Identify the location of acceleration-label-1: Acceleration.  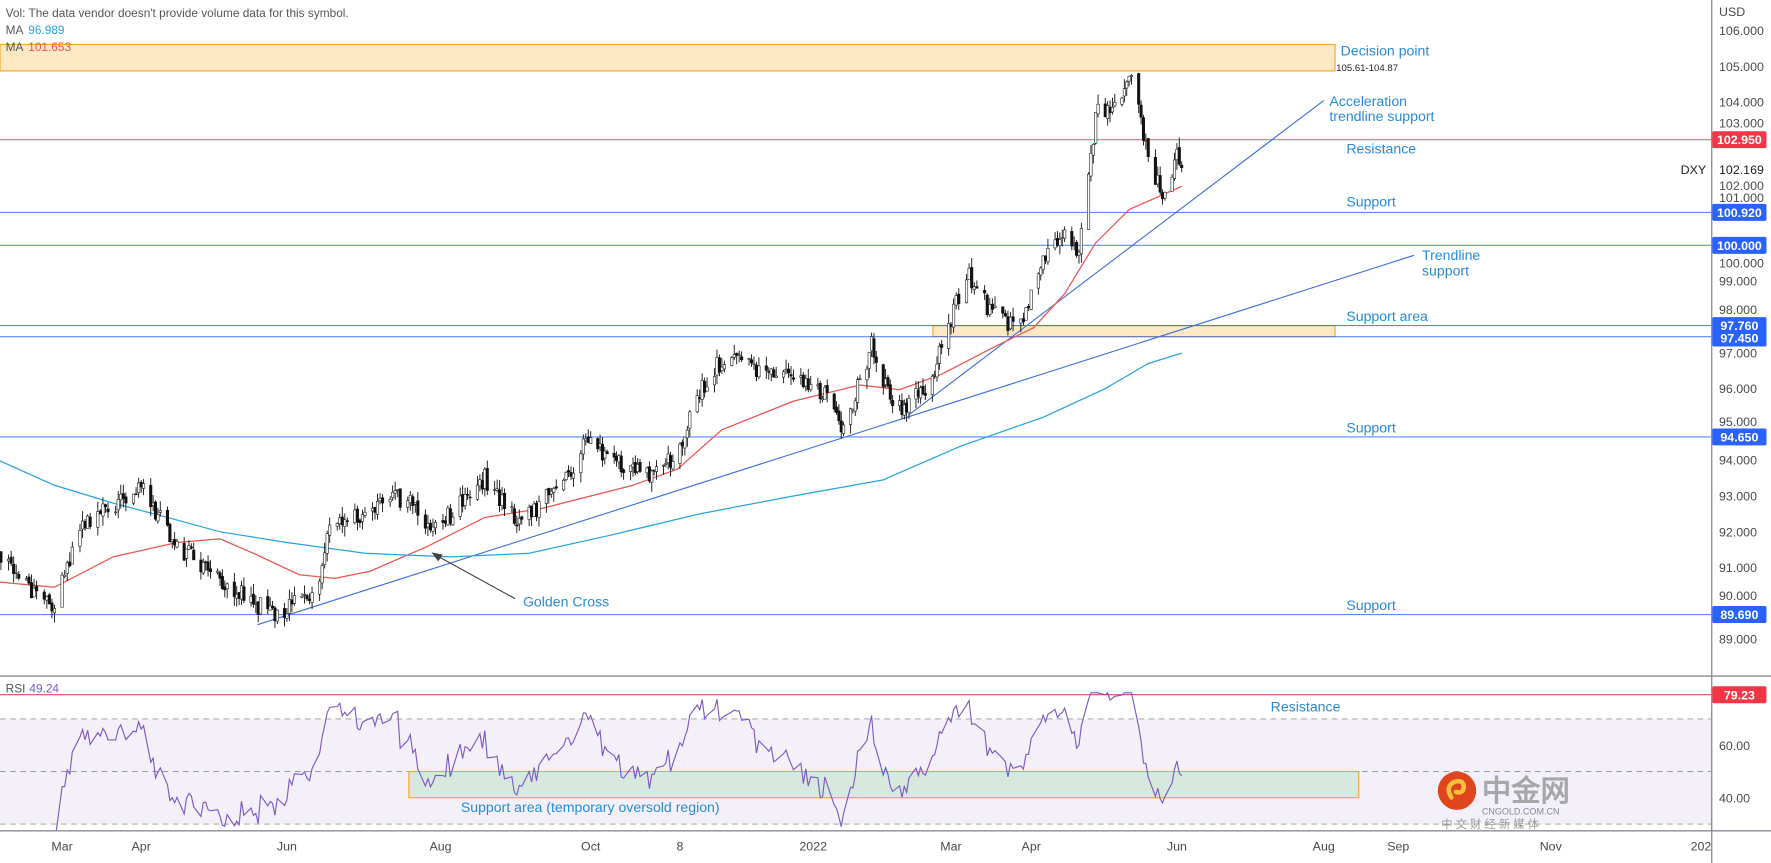
(1368, 101).